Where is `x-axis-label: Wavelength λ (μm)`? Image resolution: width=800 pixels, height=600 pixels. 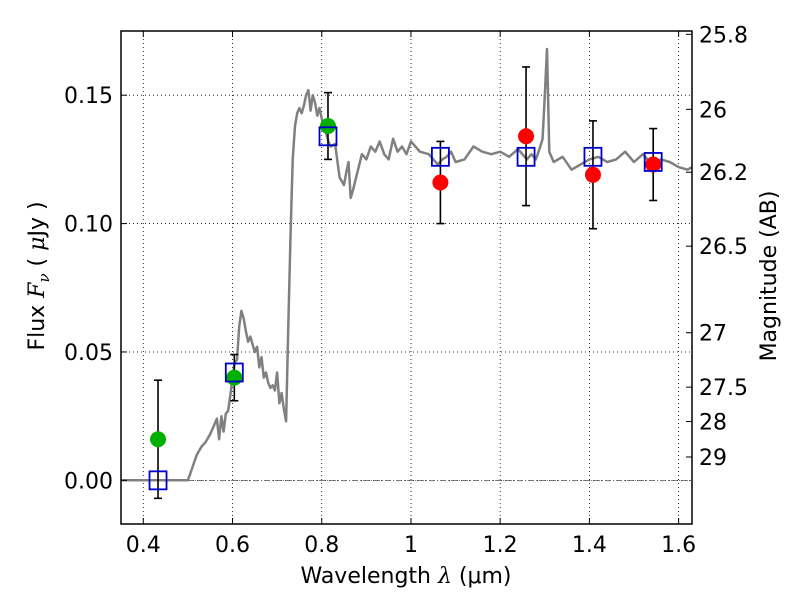 x-axis-label: Wavelength λ (μm) is located at coordinates (405, 576).